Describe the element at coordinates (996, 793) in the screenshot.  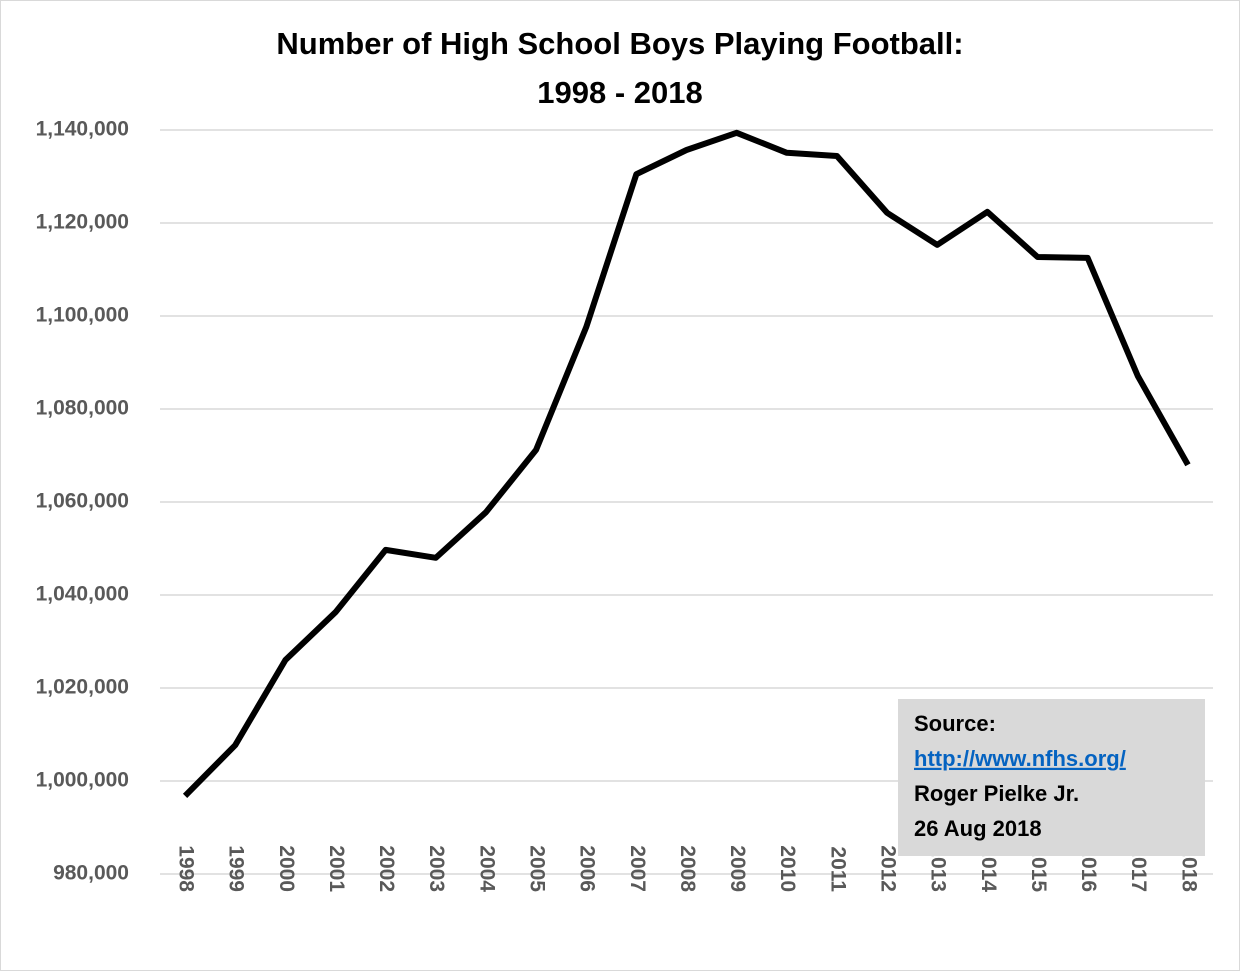
I see `note-author: Roger Pielke Jr.` at that location.